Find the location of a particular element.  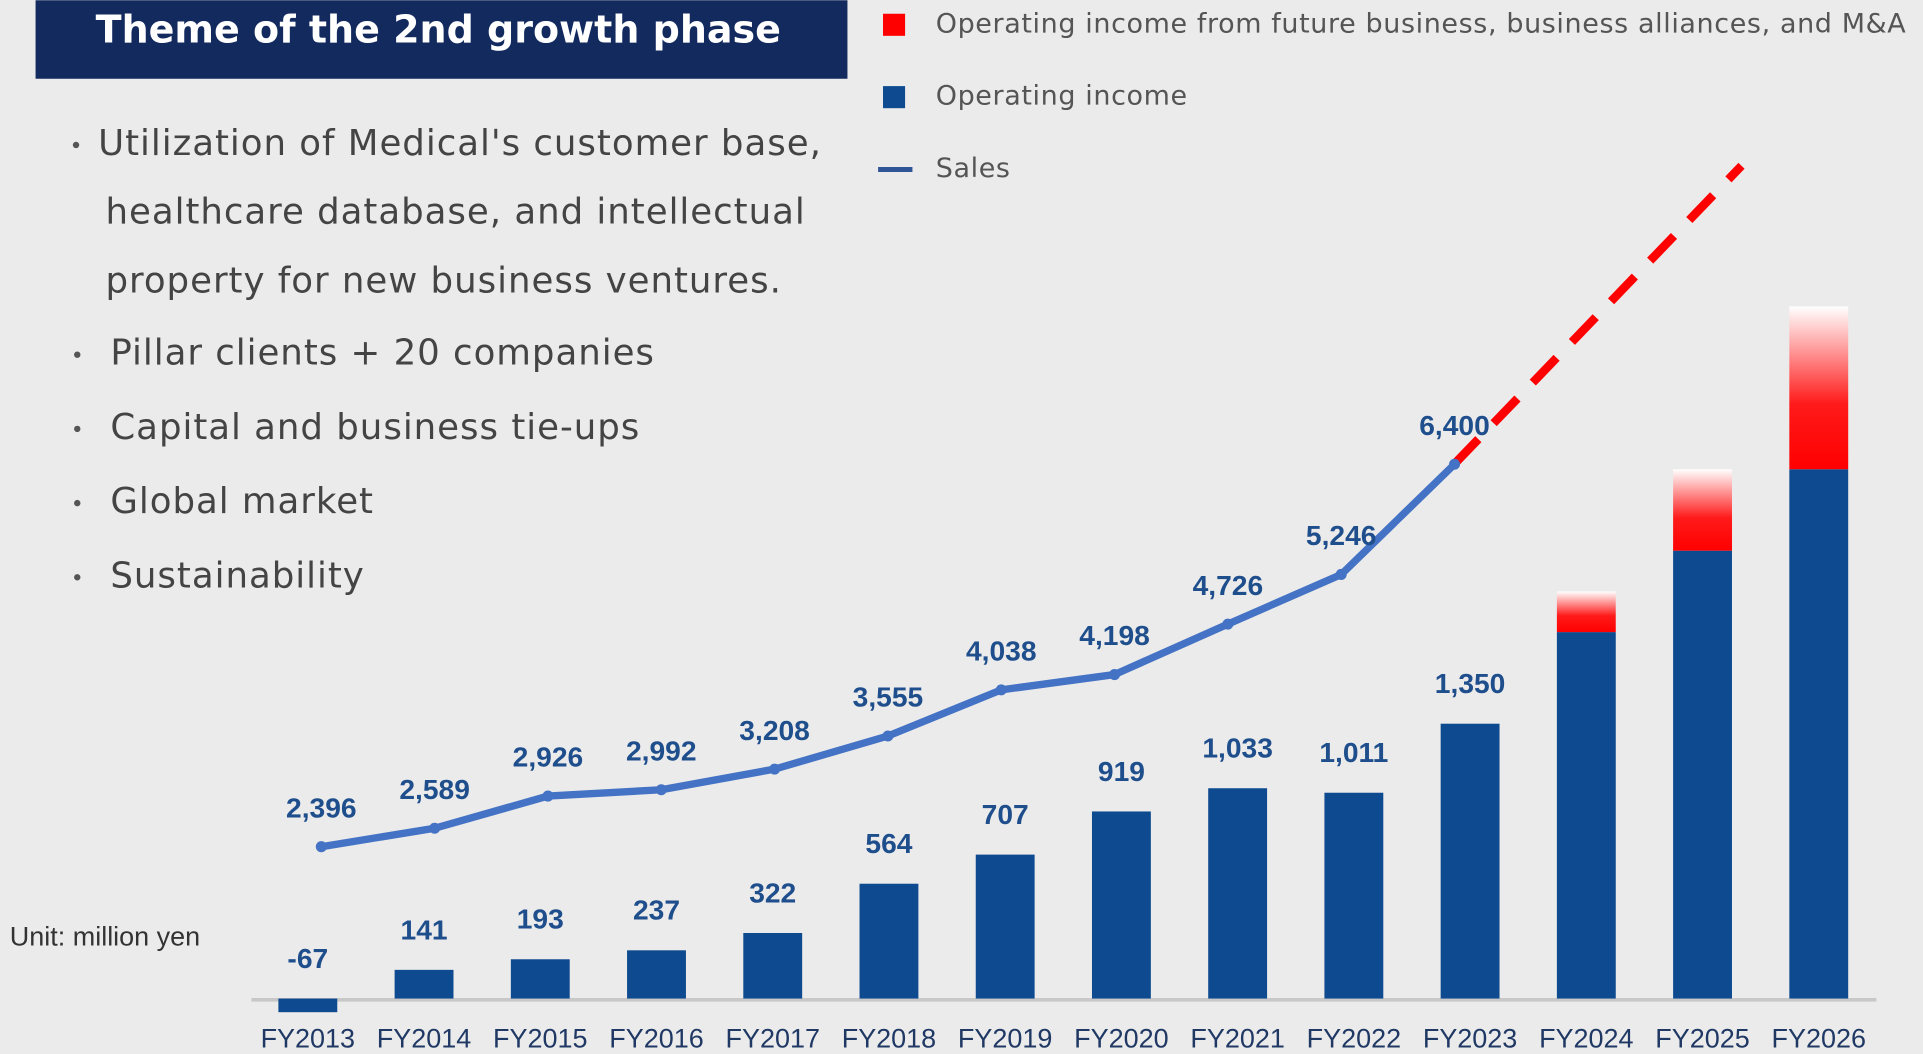

bar-value-label: 919 is located at coordinates (1121, 771).